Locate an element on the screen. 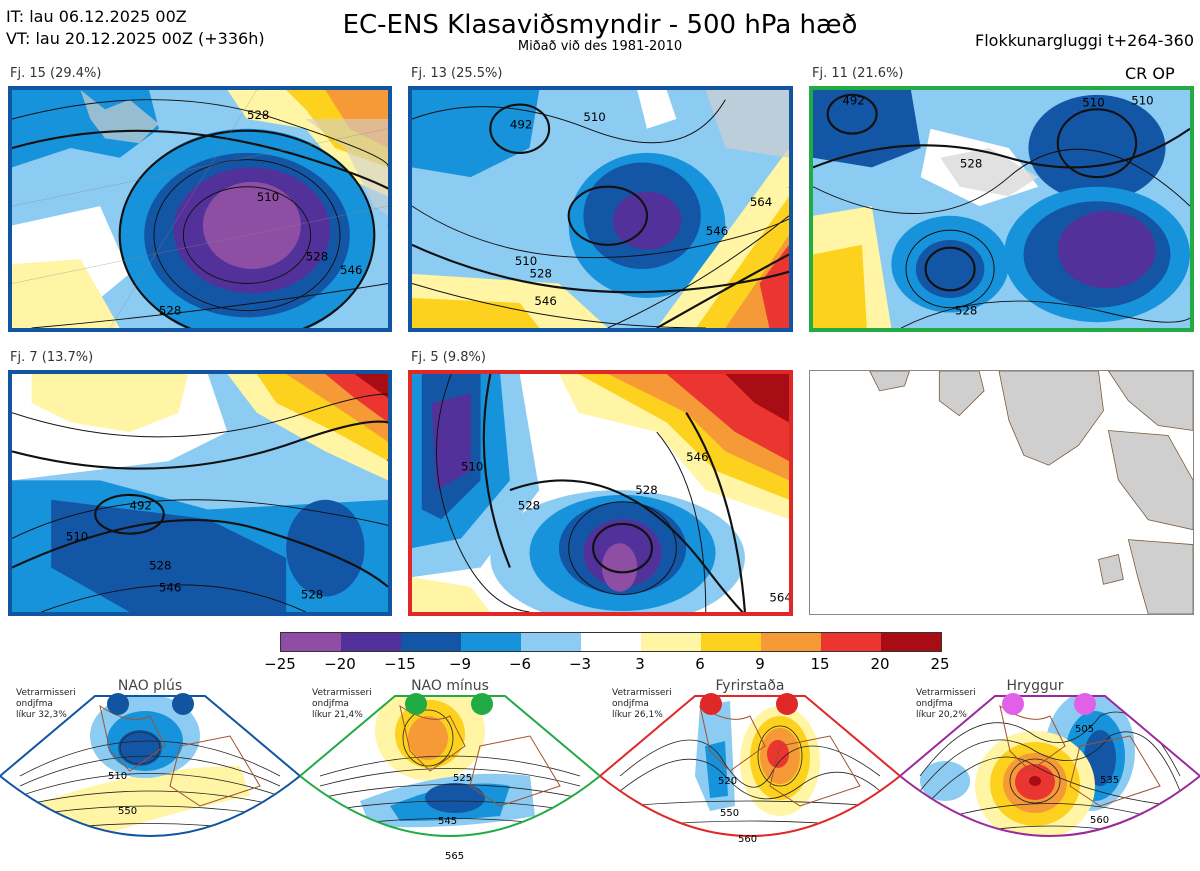 The width and height of the screenshot is (1200, 871). regime-name: NAO mínus is located at coordinates (450, 686).